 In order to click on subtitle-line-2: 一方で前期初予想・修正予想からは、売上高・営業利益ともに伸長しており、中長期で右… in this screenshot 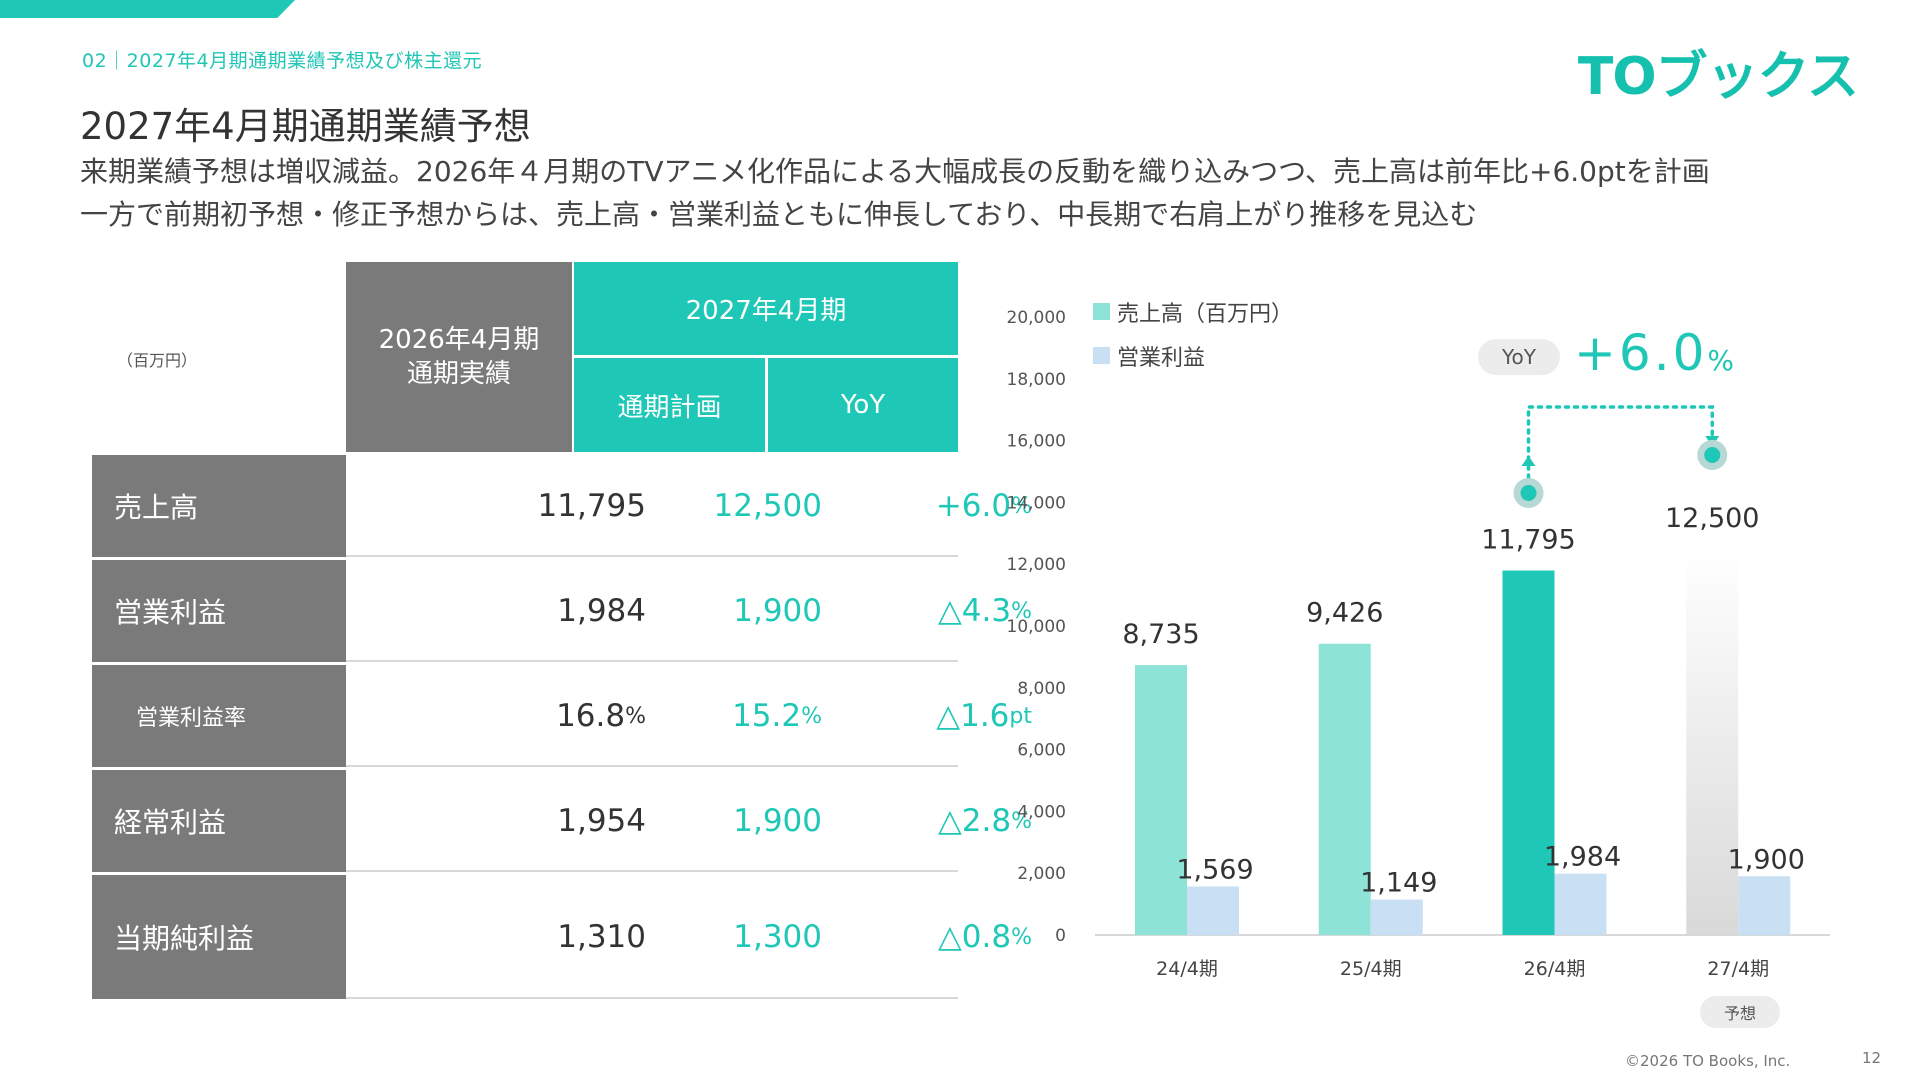, I will do `click(779, 214)`.